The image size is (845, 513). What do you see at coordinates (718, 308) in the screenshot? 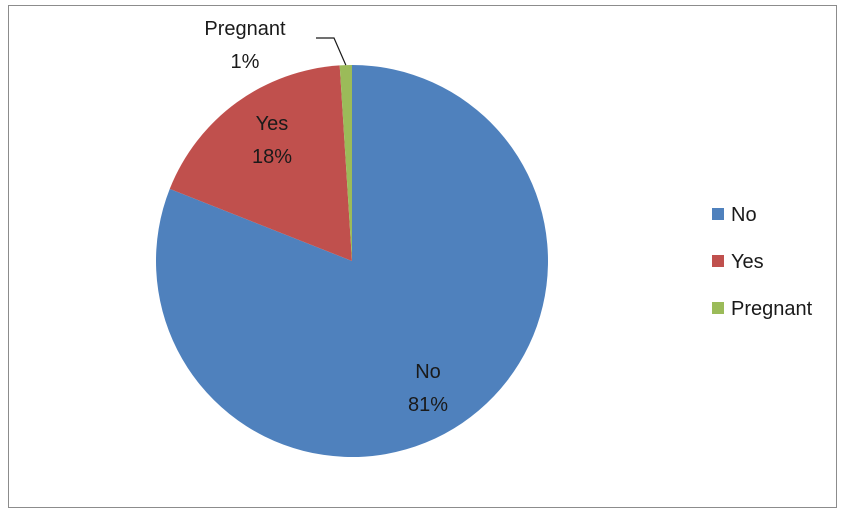
I see `legend-swatch-pregnant` at bounding box center [718, 308].